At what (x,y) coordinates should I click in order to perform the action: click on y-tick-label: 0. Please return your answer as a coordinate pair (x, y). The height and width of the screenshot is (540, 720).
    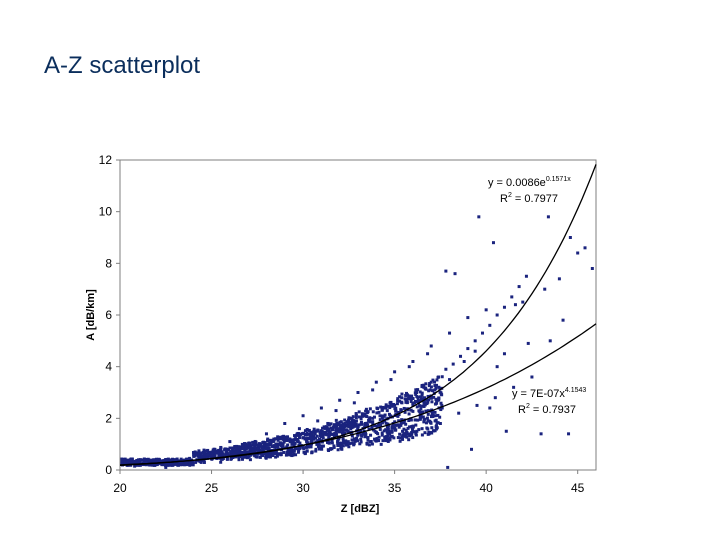
    Looking at the image, I should click on (108, 470).